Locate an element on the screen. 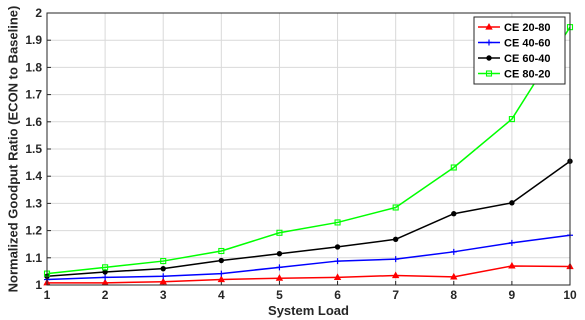 Image resolution: width=585 pixels, height=320 pixels. y-axis-ticks: 1 1.1 1.2 1.3 1.4 1.5 1.6 1.7 1.8 1.9 2 is located at coordinates (38, 149).